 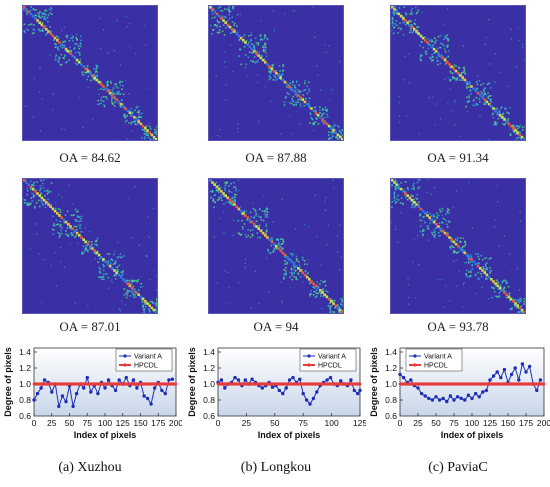 What do you see at coordinates (458, 467) in the screenshot?
I see `chart-caption: (c) PaviaC` at bounding box center [458, 467].